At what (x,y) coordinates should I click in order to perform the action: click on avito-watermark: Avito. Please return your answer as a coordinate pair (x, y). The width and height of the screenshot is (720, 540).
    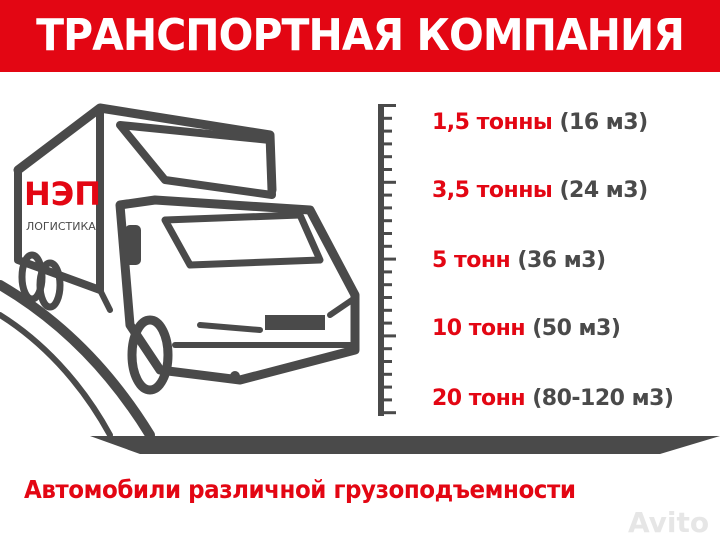
    Looking at the image, I should click on (669, 522).